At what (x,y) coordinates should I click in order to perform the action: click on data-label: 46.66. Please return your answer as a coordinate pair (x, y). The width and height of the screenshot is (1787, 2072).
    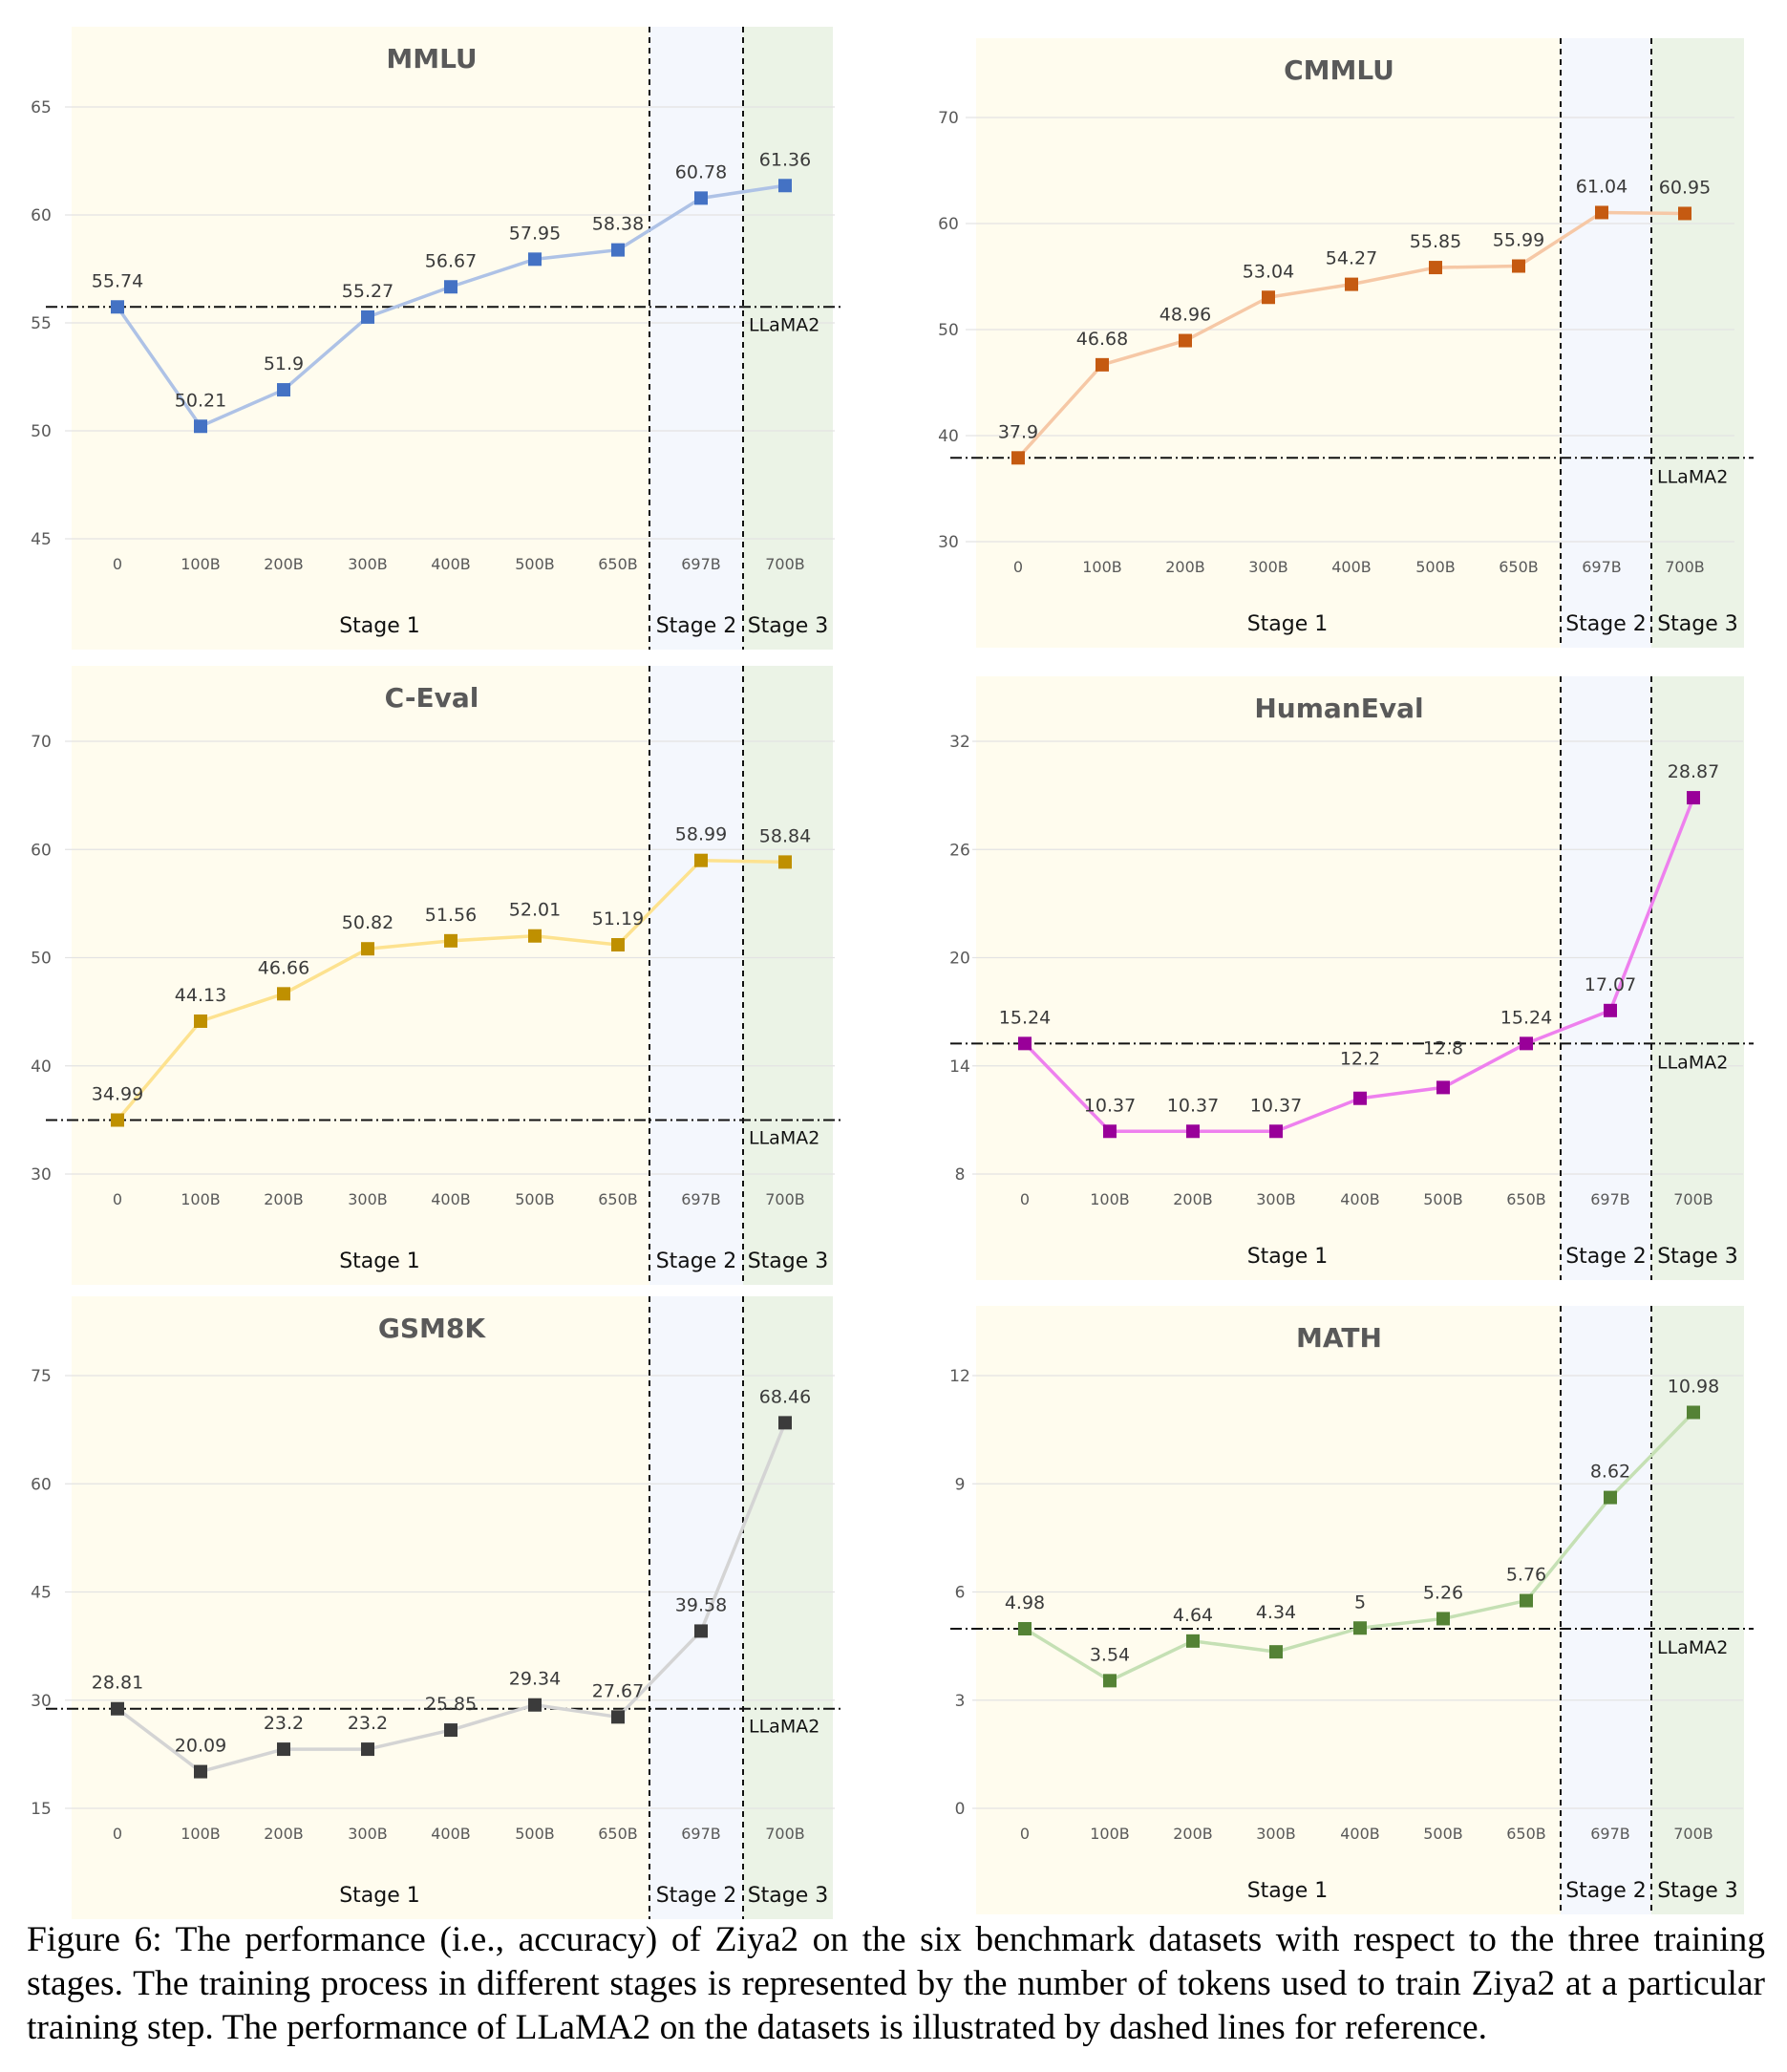
    Looking at the image, I should click on (283, 967).